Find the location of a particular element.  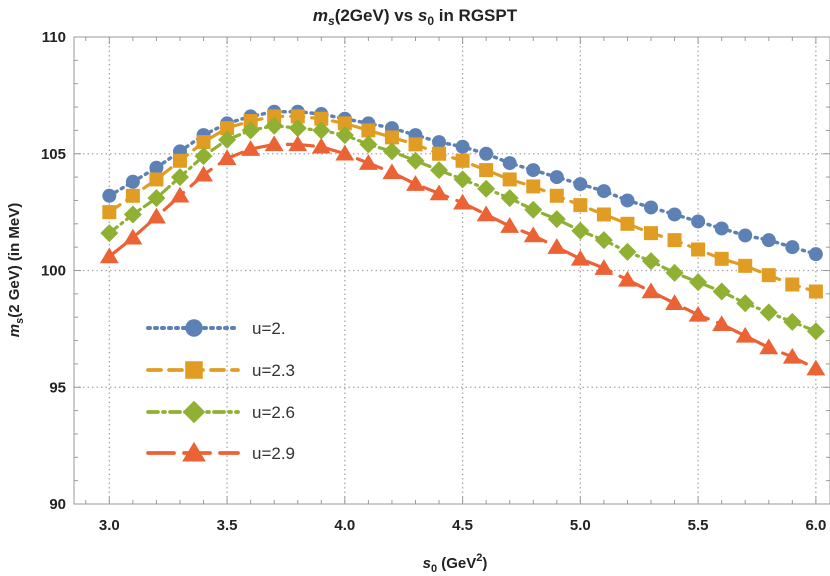

x-tick-label: 3.5 is located at coordinates (227, 525).